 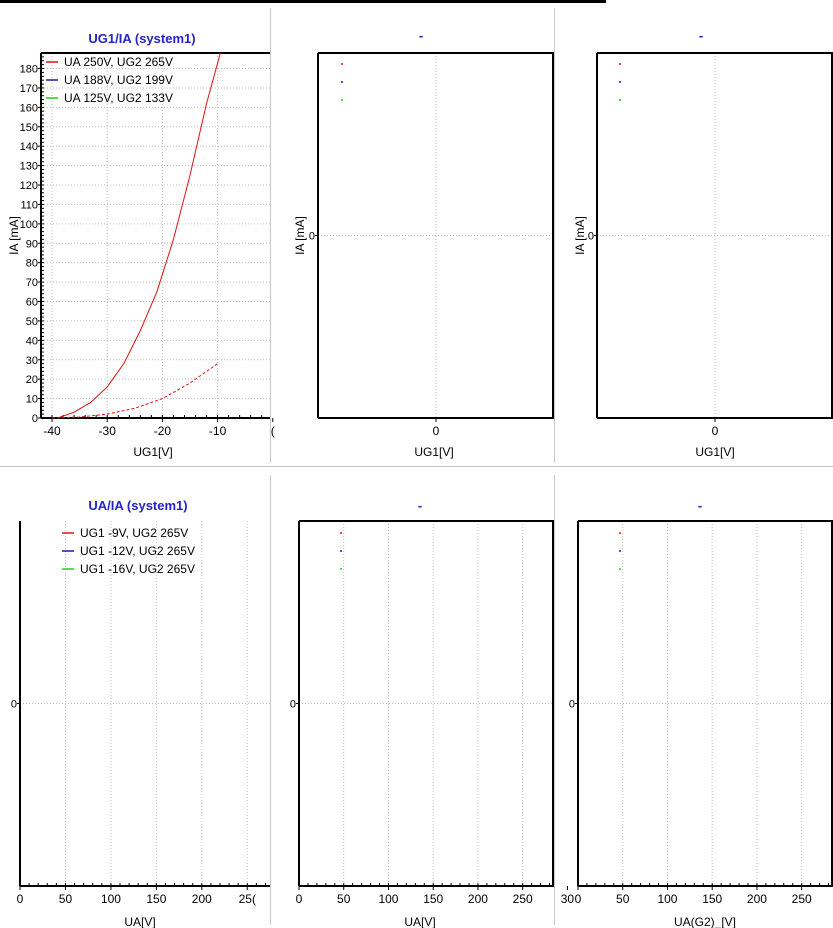 I want to click on y-tick-label: 140, so click(x=29, y=147).